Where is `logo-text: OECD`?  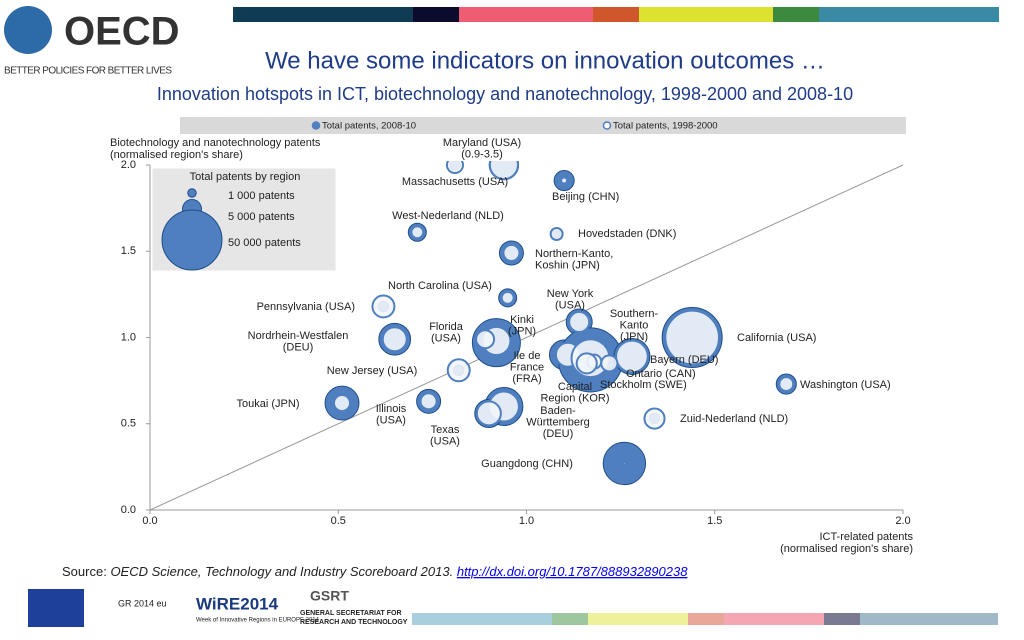
logo-text: OECD is located at coordinates (122, 32).